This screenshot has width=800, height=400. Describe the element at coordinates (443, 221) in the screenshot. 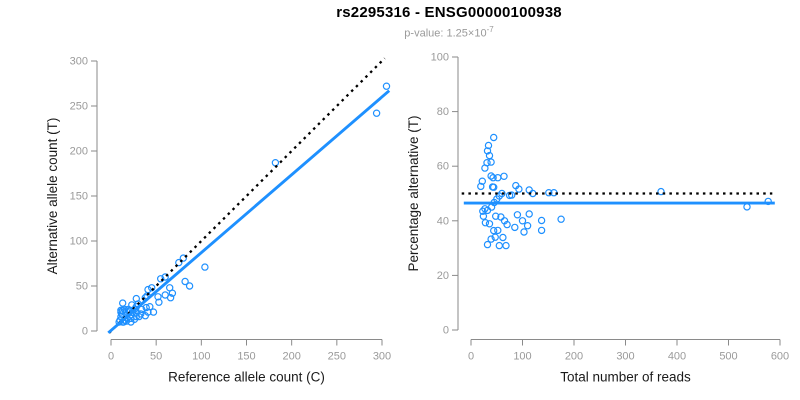

I see `right-y-tick-label: 40` at that location.